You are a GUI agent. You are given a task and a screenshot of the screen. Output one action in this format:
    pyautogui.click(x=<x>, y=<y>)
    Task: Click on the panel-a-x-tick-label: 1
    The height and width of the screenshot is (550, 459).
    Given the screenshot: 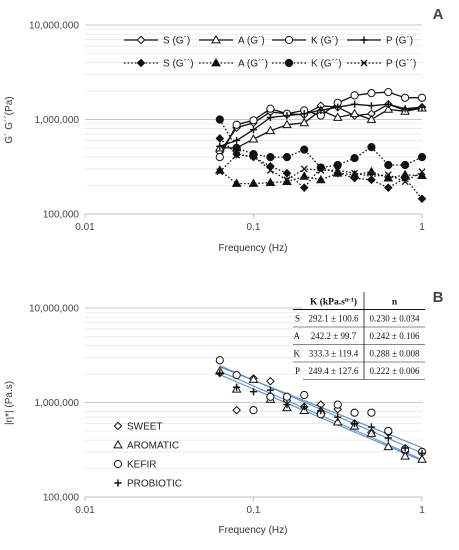 What is the action you would take?
    pyautogui.click(x=422, y=227)
    